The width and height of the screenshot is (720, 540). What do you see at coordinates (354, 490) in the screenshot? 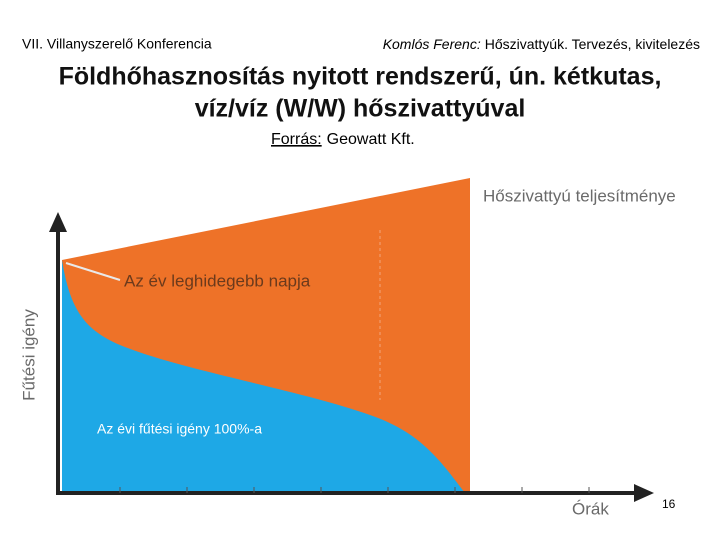
I see `x-ticks` at bounding box center [354, 490].